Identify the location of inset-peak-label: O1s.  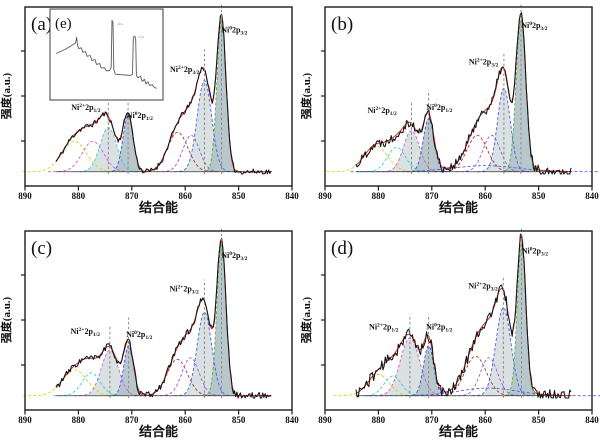
(121, 24).